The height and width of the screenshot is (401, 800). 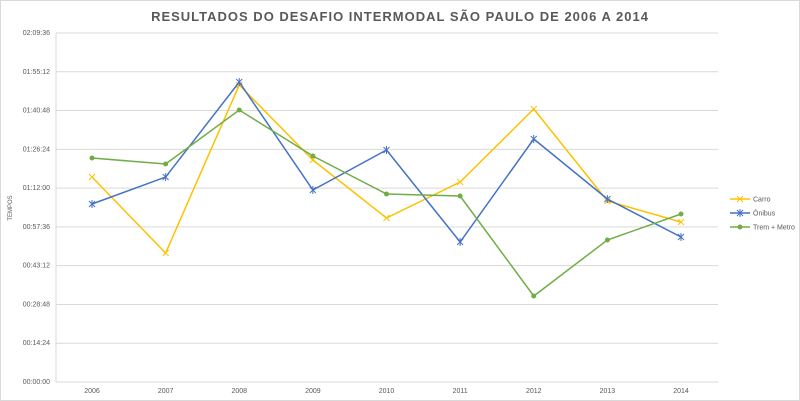 What do you see at coordinates (36, 266) in the screenshot?
I see `y-tick-label: 00:43:12` at bounding box center [36, 266].